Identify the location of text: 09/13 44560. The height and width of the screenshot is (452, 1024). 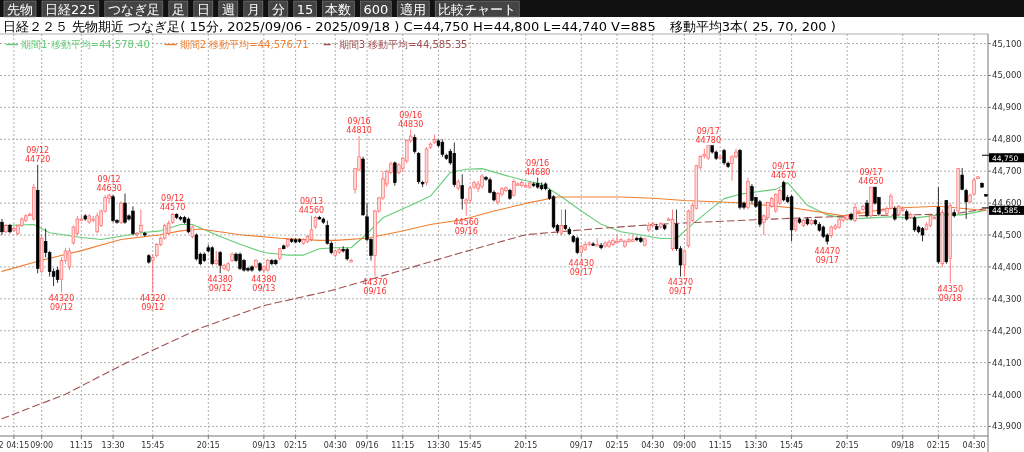
(311, 205).